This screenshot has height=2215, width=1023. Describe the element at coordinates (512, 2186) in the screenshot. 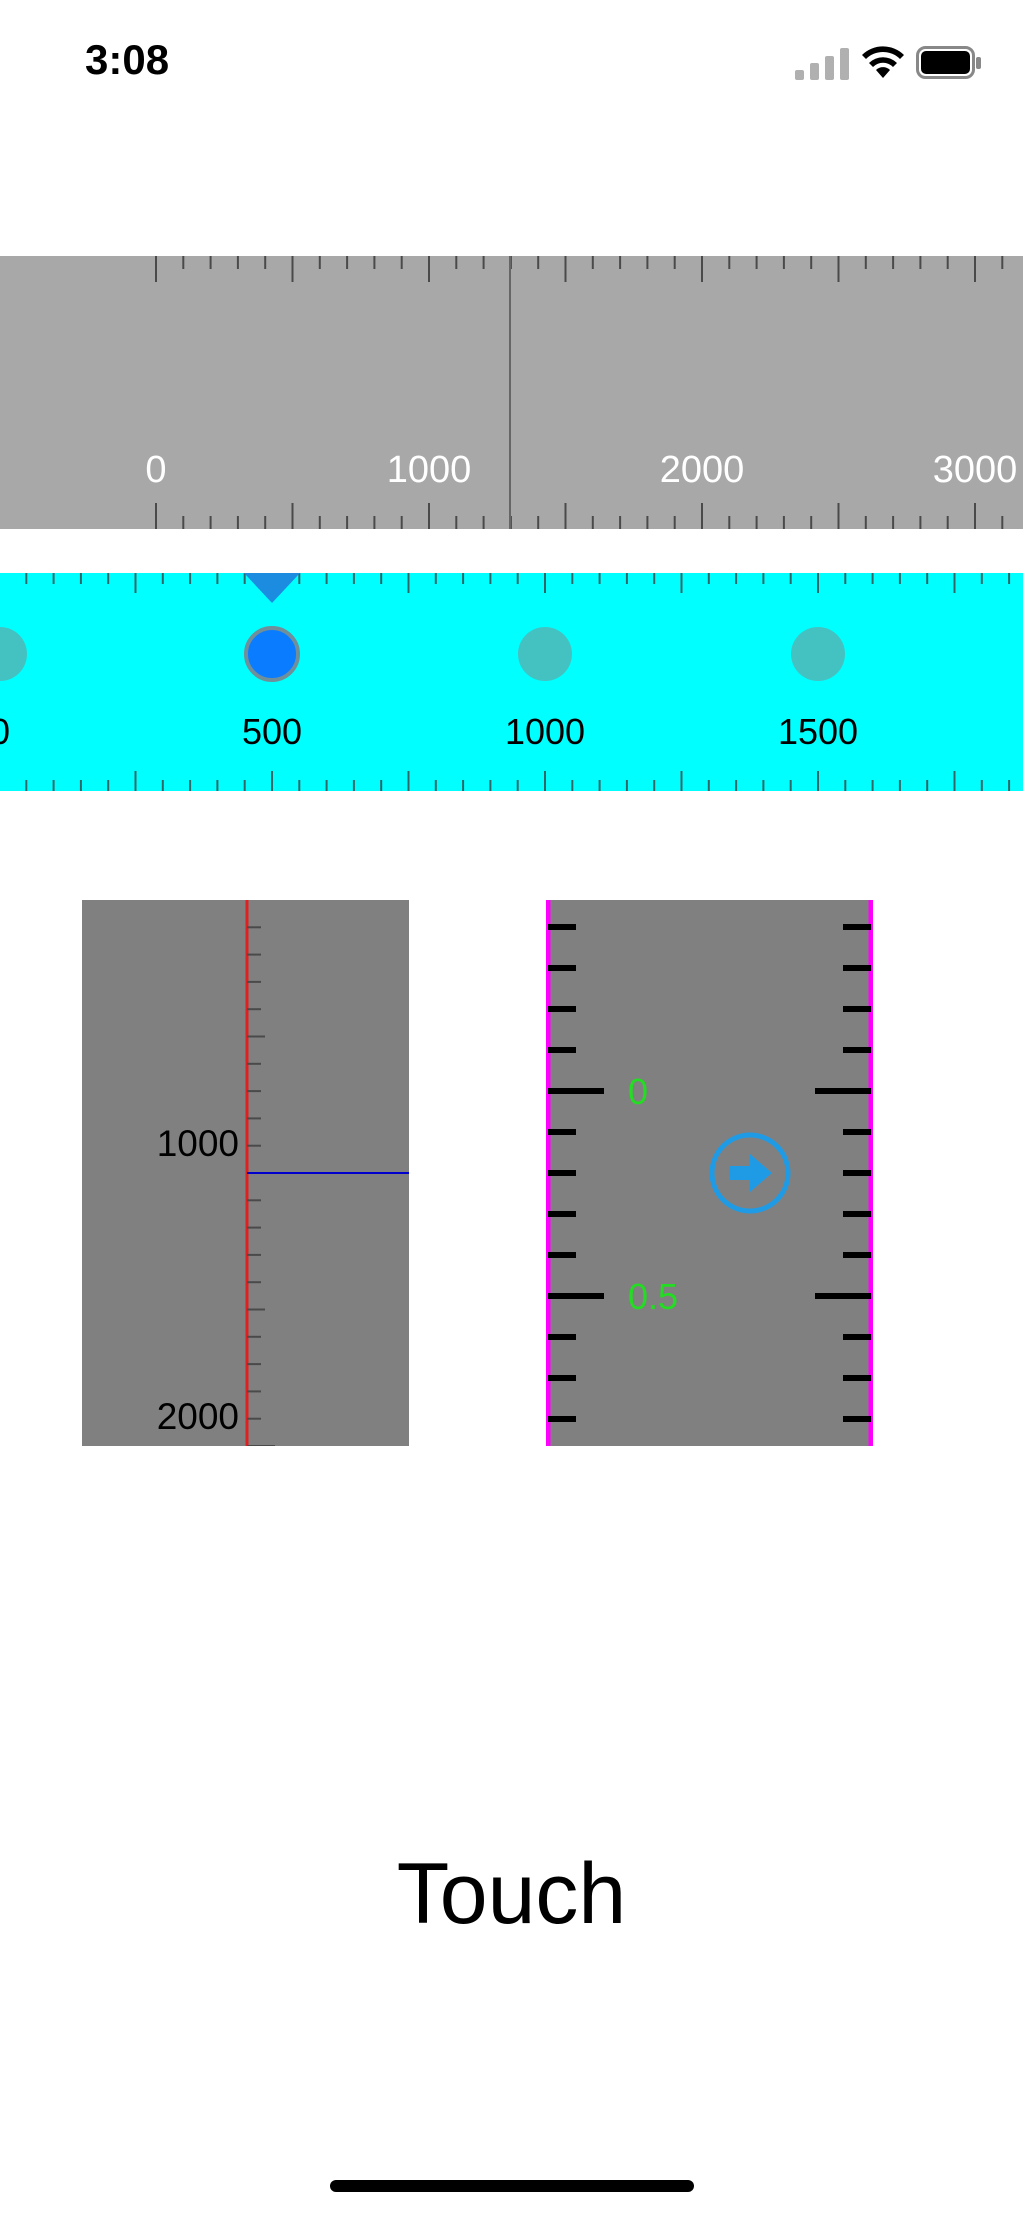

I see `home-indicator` at that location.